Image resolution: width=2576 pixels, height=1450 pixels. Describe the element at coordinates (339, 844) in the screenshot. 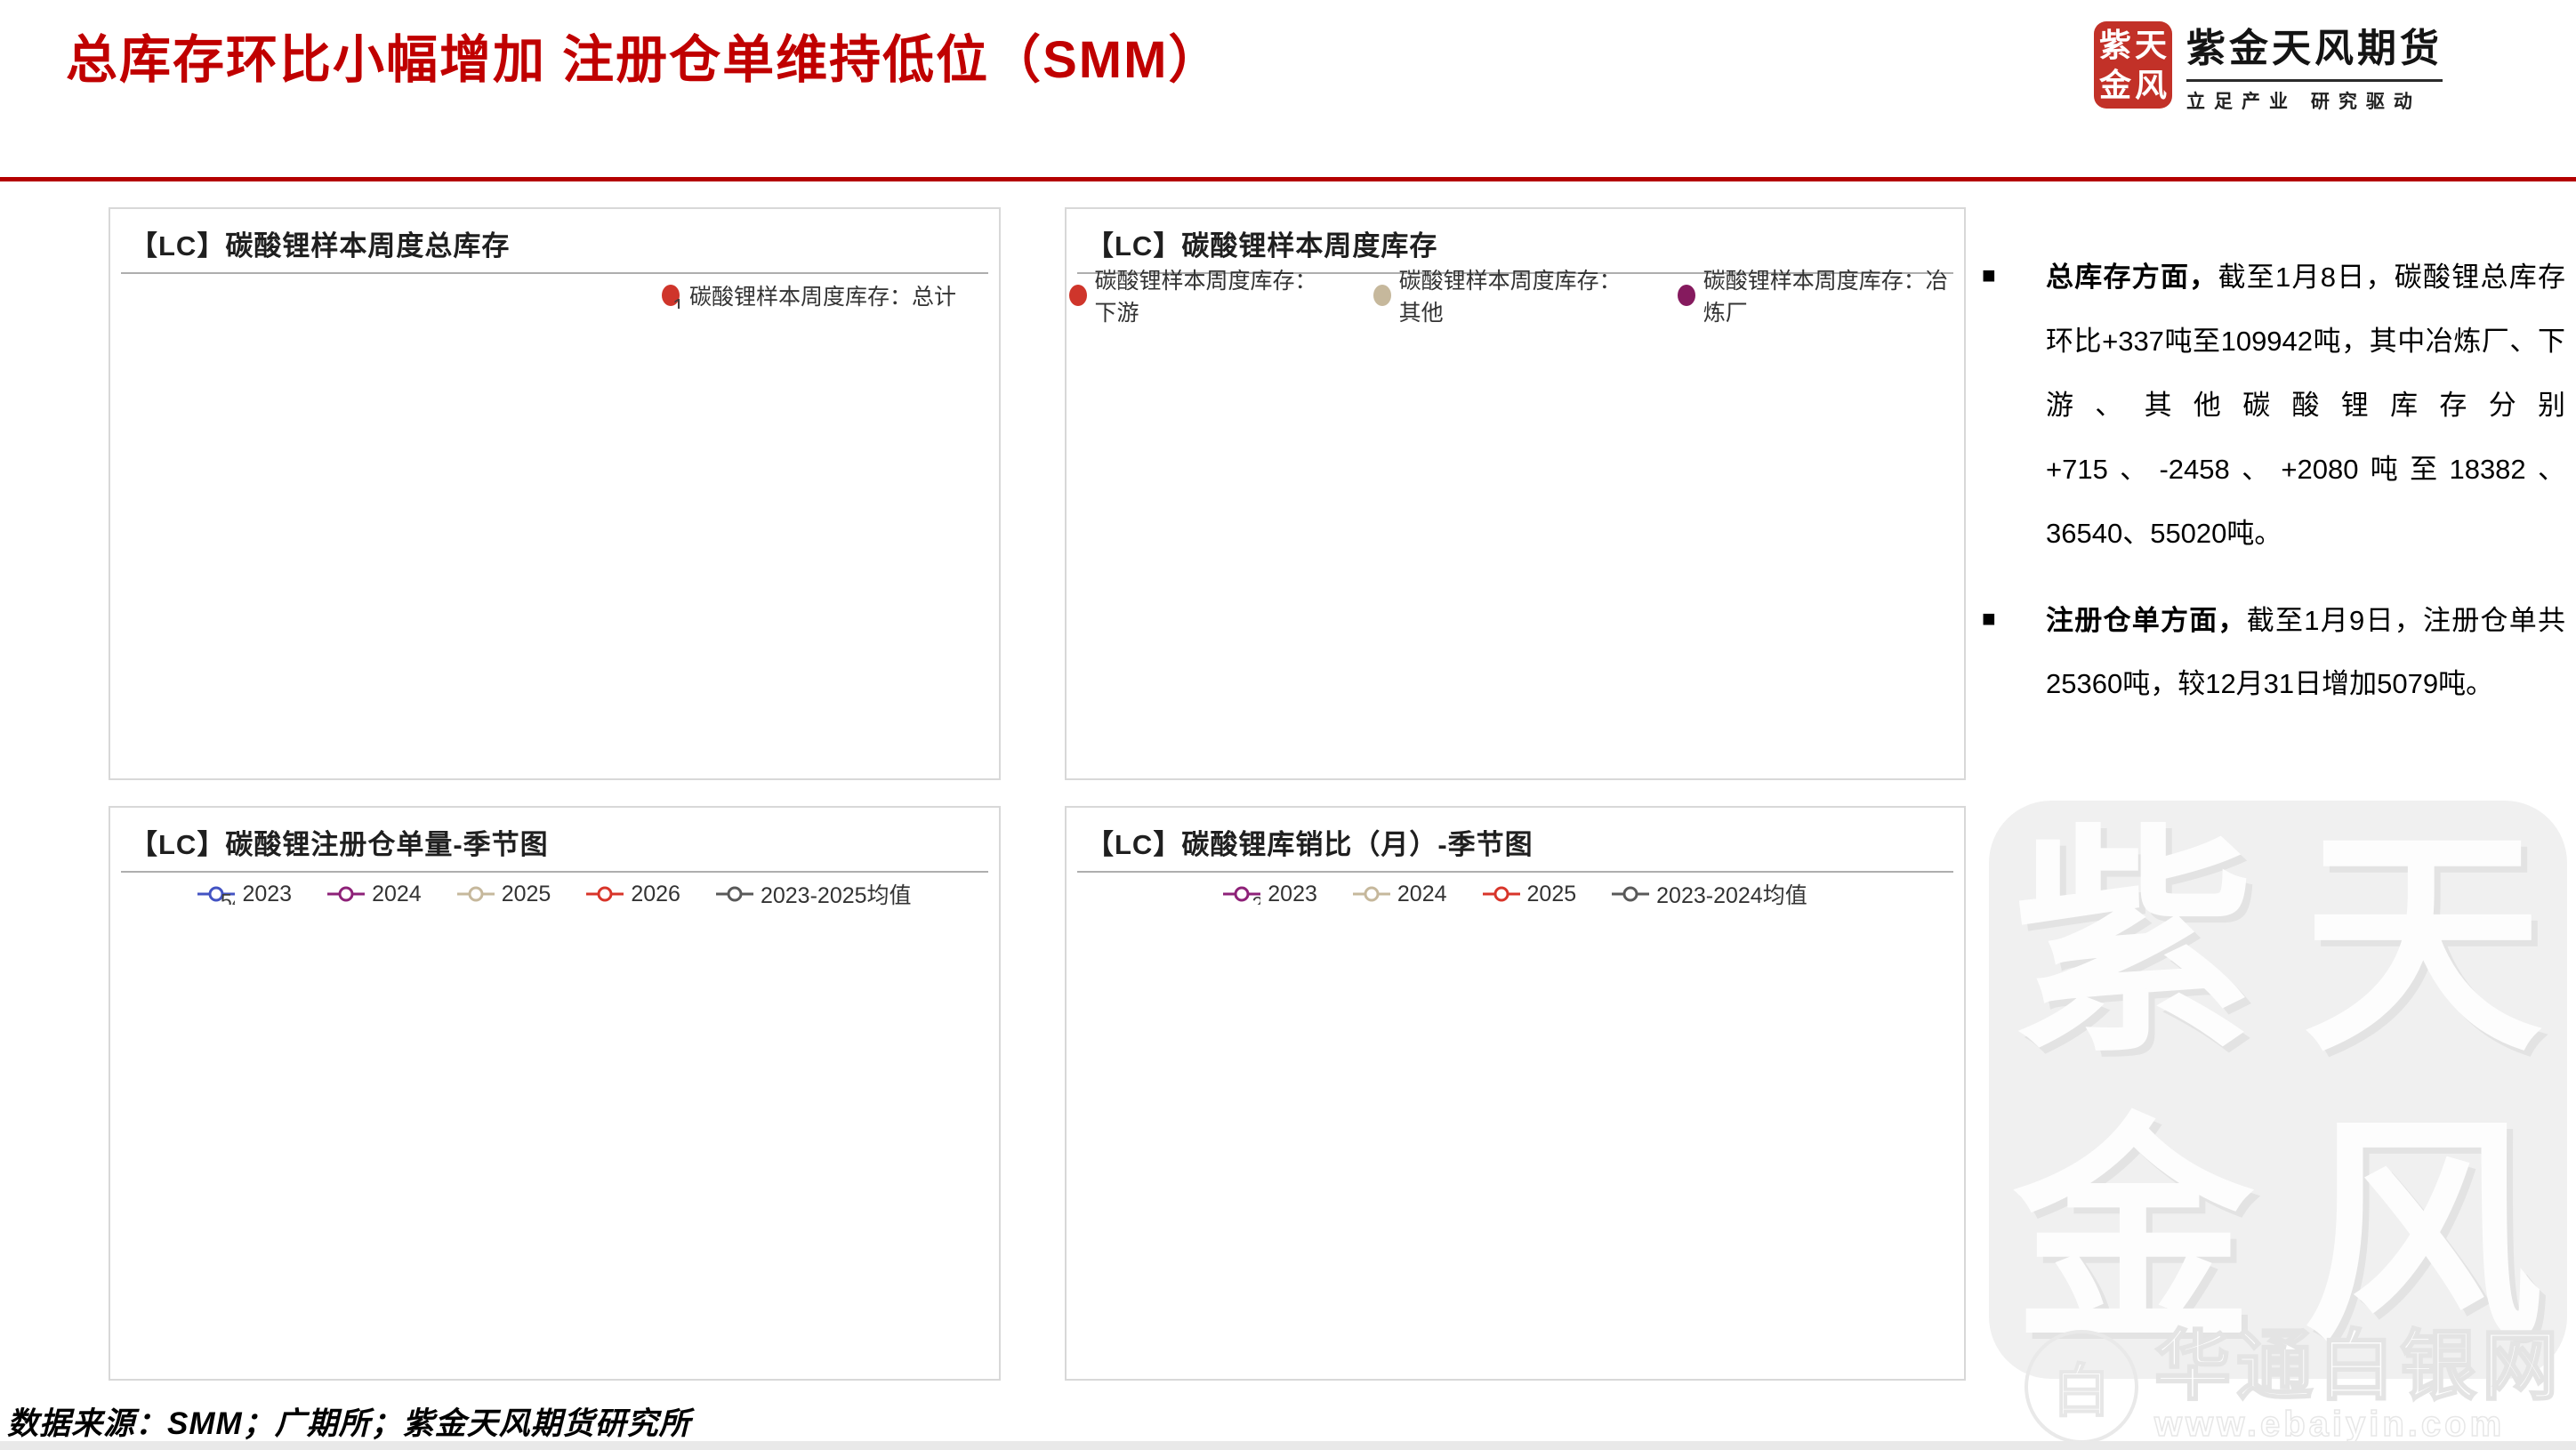

I see `chart-title: 【LC】碳酸锂注册仓单量-季节图` at that location.